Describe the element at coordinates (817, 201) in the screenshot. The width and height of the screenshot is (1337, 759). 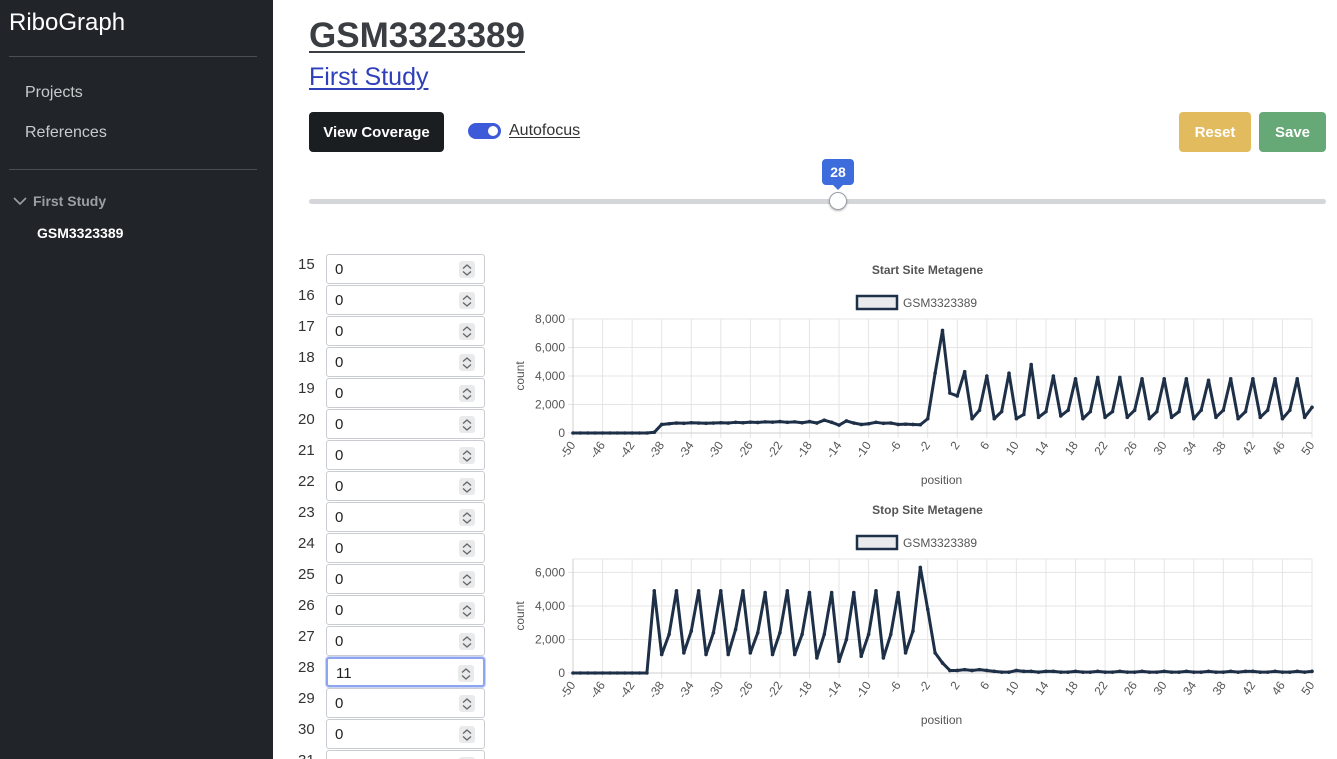
I see `read-length-slider` at that location.